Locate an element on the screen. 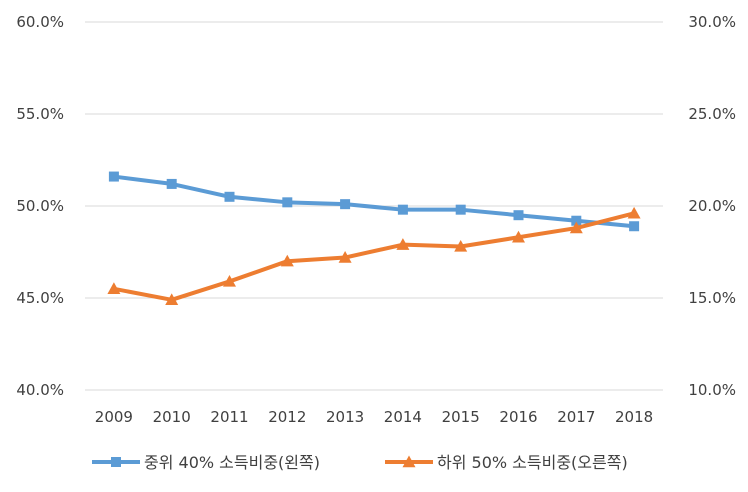 The height and width of the screenshot is (492, 748). x-tick-label: 2012 is located at coordinates (287, 417).